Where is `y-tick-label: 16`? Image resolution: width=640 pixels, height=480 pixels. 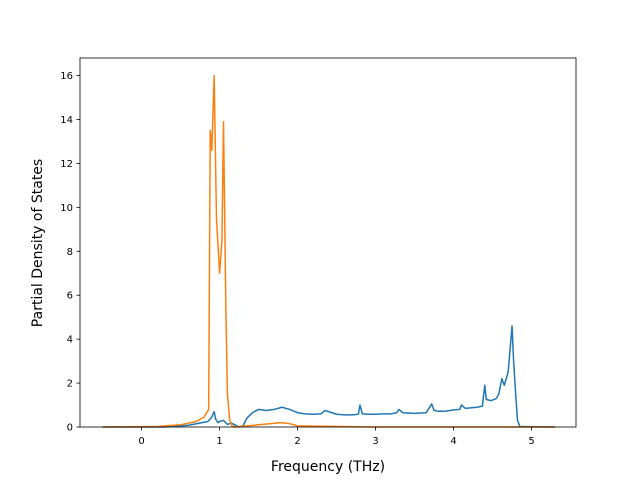 y-tick-label: 16 is located at coordinates (66, 76).